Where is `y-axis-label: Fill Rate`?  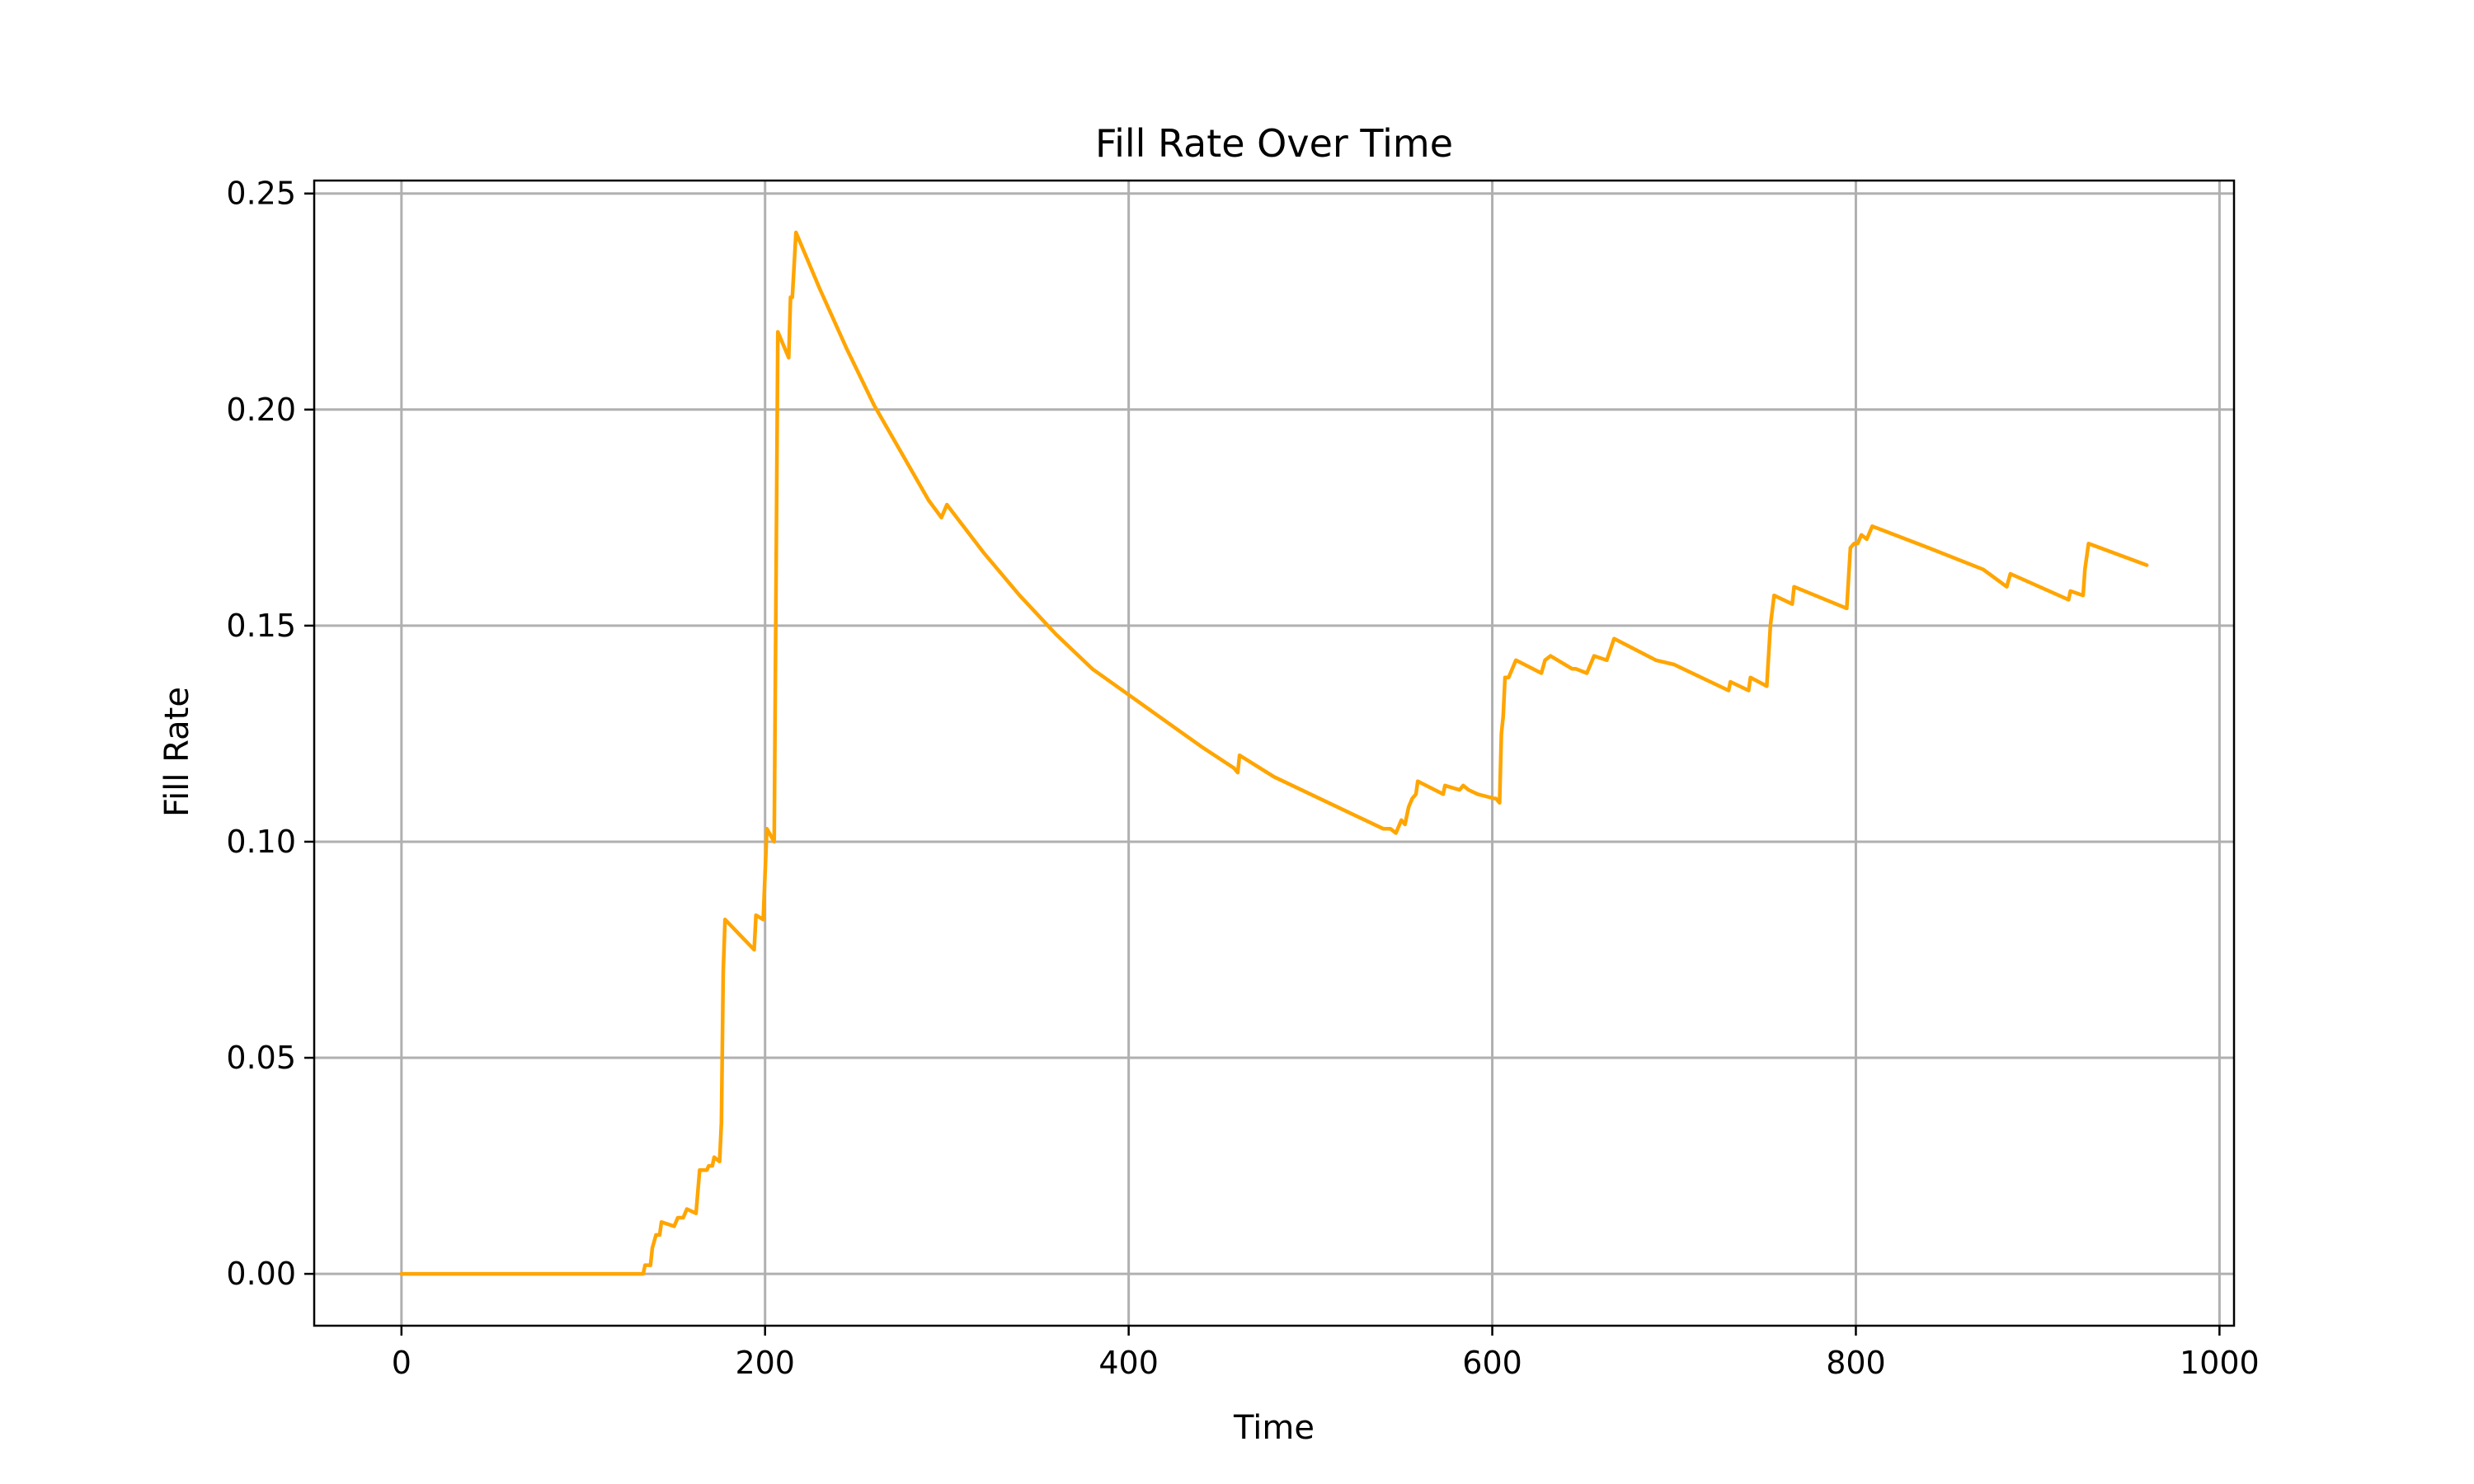
y-axis-label: Fill Rate is located at coordinates (177, 752).